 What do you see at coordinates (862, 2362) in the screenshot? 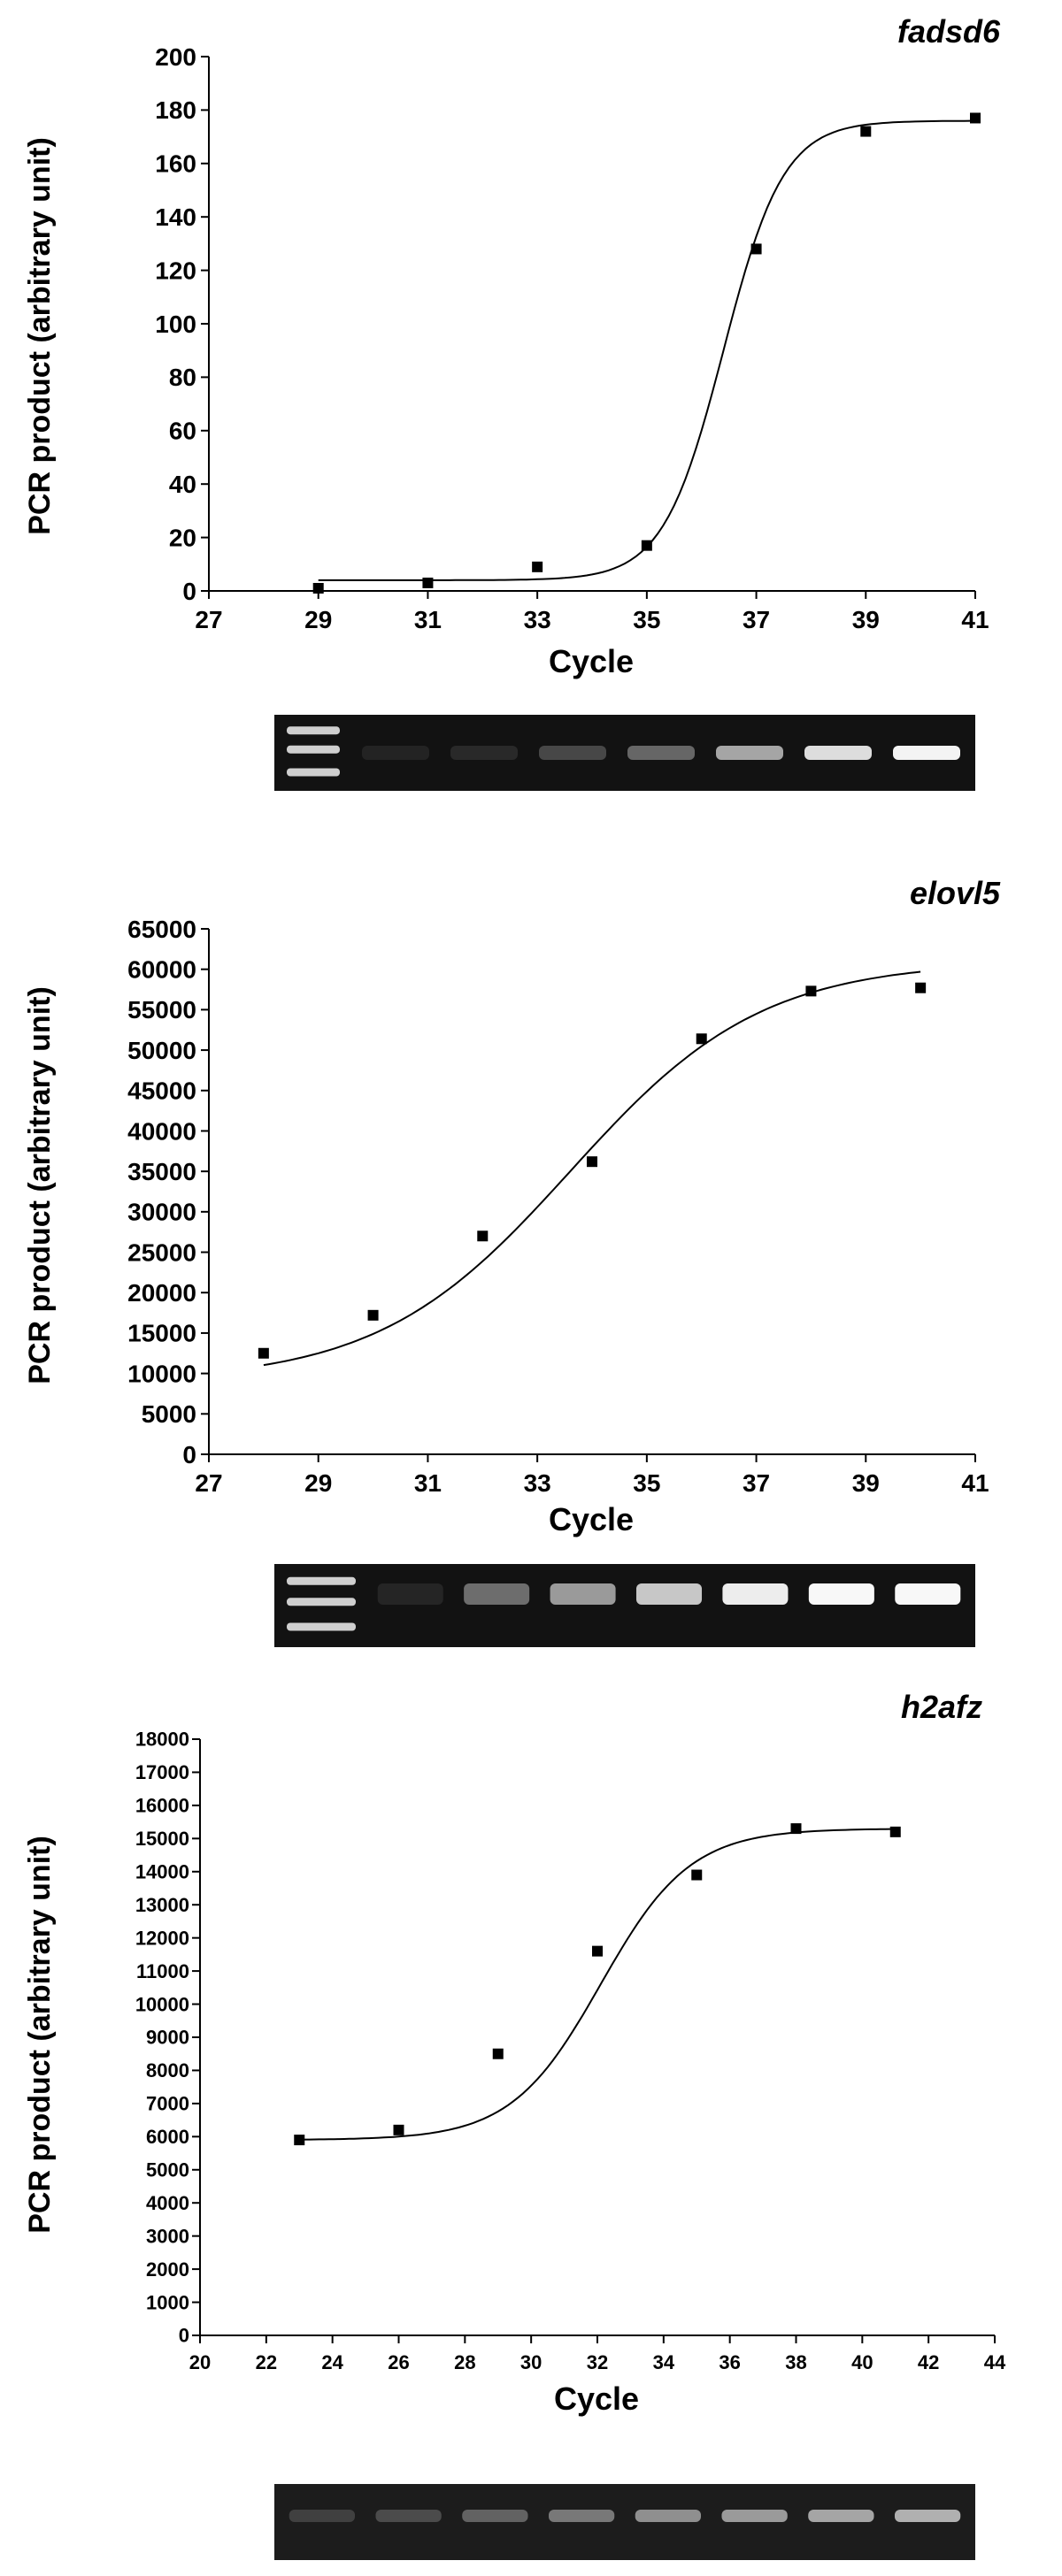
I see `x-tick-label: 40` at bounding box center [862, 2362].